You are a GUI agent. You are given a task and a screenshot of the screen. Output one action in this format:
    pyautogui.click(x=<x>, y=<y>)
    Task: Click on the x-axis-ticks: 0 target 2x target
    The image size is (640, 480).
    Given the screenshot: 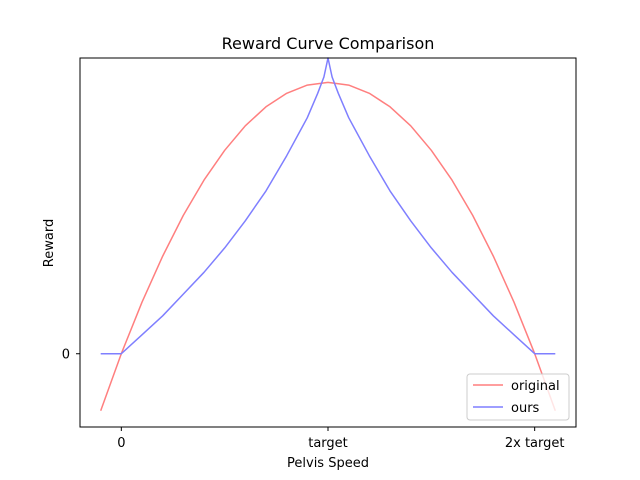 What is the action you would take?
    pyautogui.click(x=340, y=439)
    